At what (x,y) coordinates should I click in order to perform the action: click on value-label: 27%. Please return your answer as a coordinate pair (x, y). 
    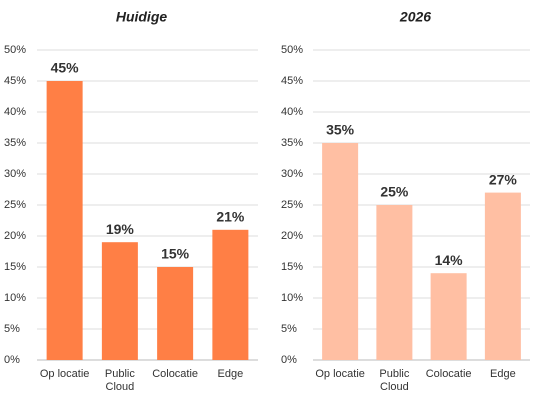
    Looking at the image, I should click on (503, 179).